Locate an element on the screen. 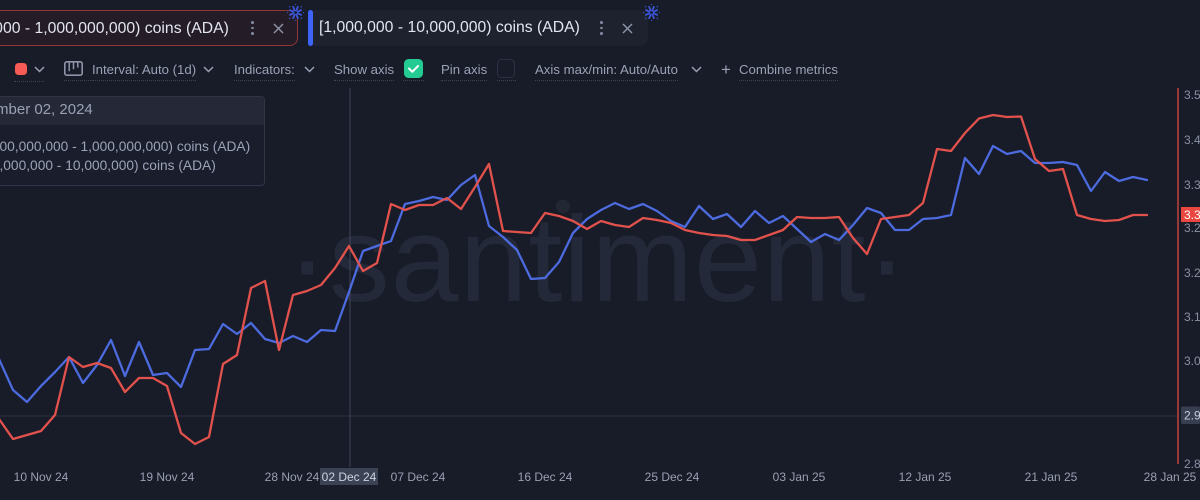 This screenshot has width=1200, height=500. svg-text: 2.9 is located at coordinates (1192, 416).